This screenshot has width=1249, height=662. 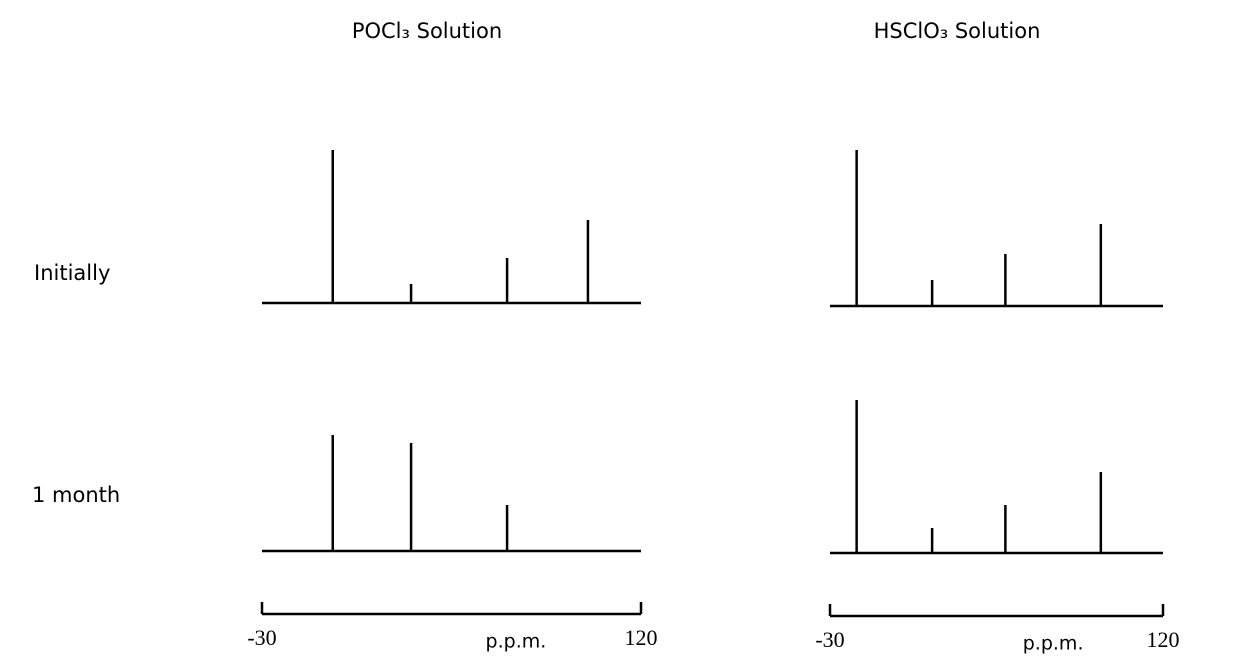 What do you see at coordinates (957, 31) in the screenshot?
I see `column-title: HSClO₃ Solution` at bounding box center [957, 31].